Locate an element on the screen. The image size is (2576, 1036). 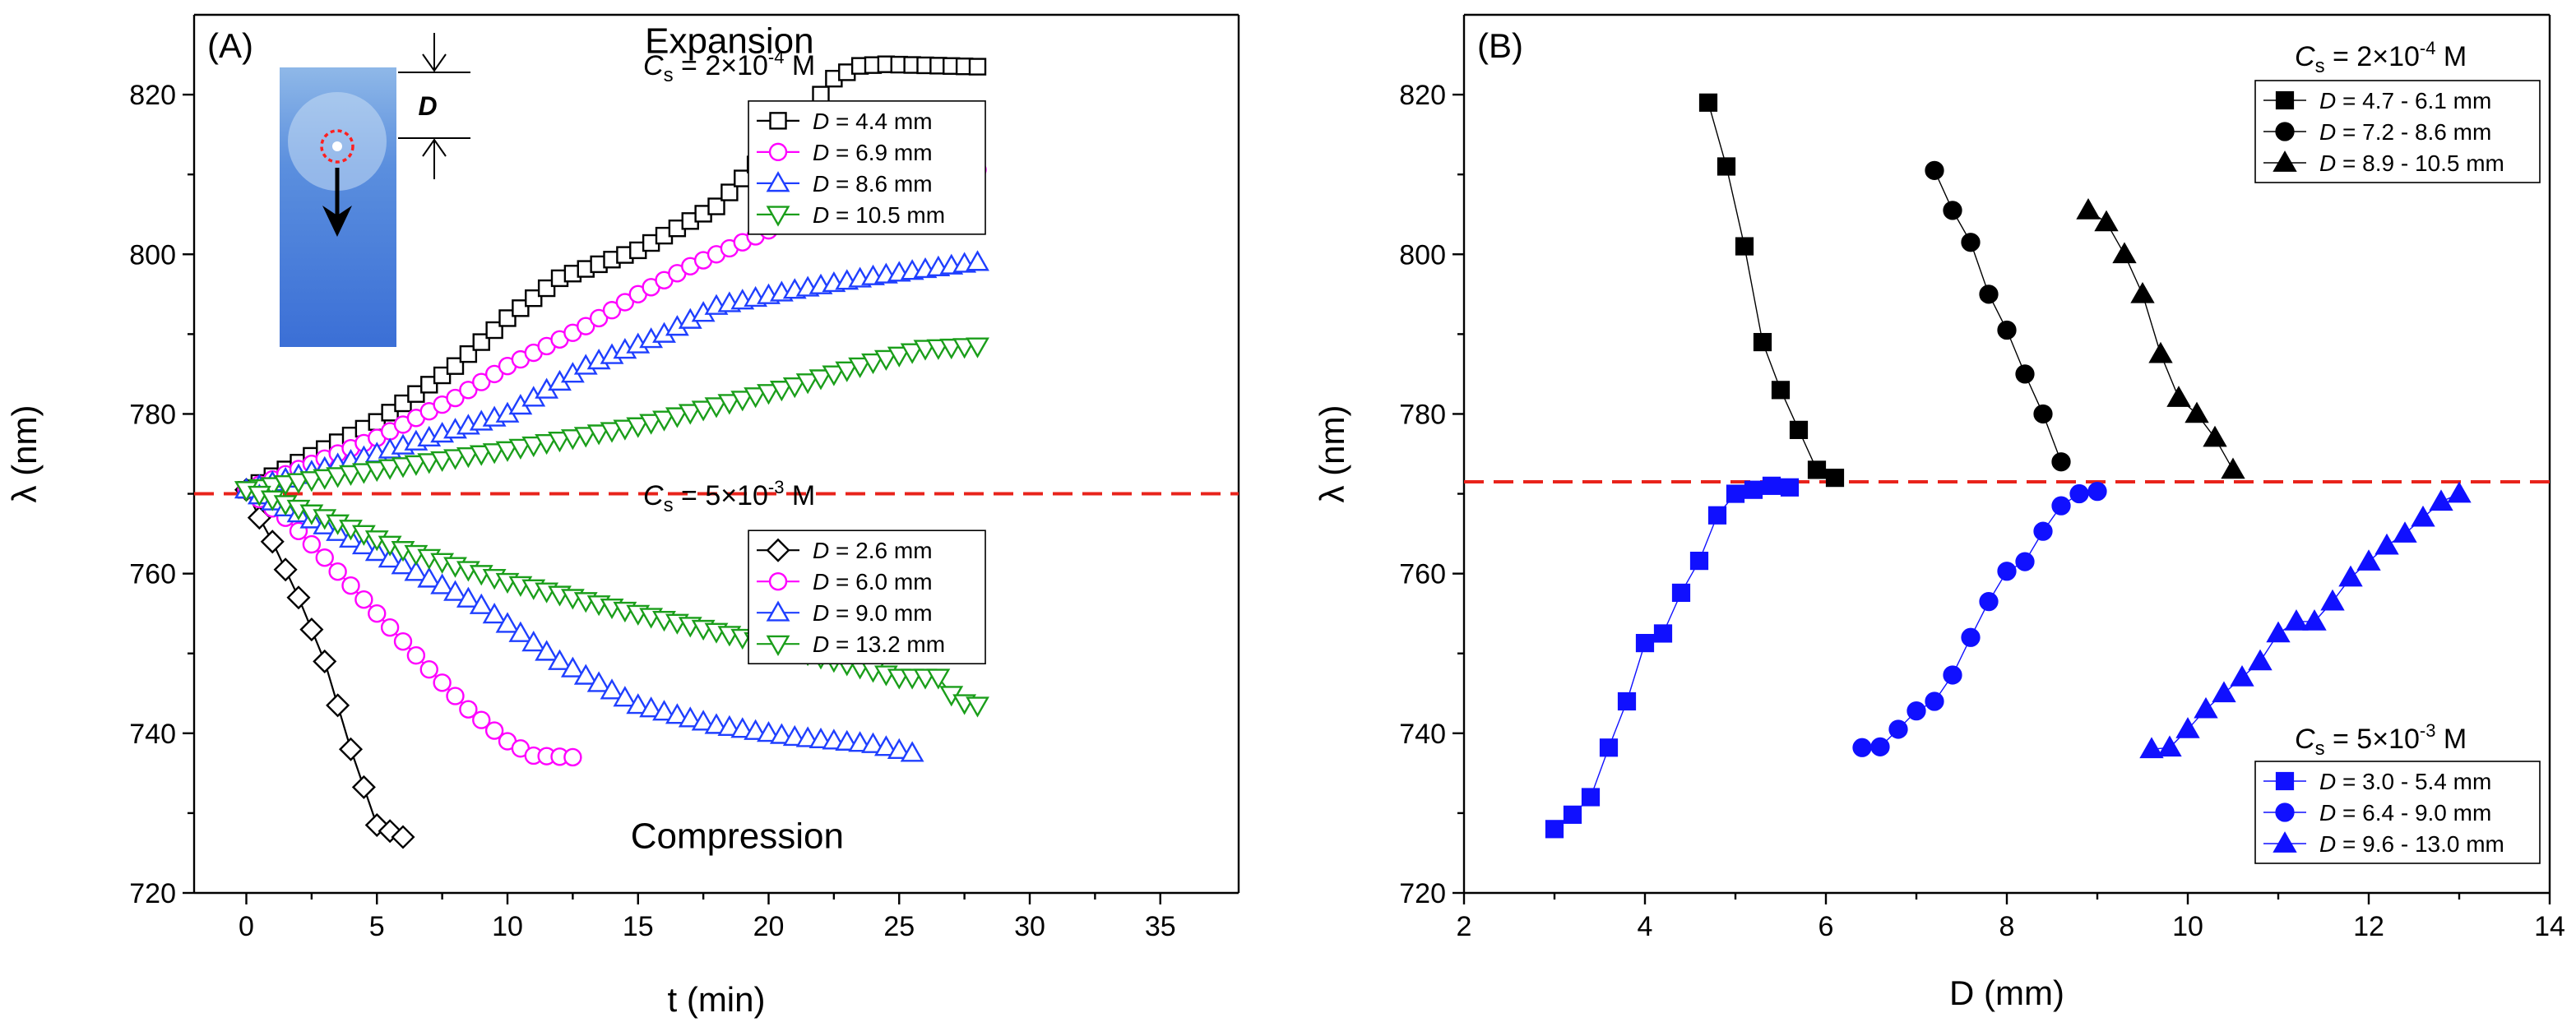
arrow-up-icon is located at coordinates (435, 147).